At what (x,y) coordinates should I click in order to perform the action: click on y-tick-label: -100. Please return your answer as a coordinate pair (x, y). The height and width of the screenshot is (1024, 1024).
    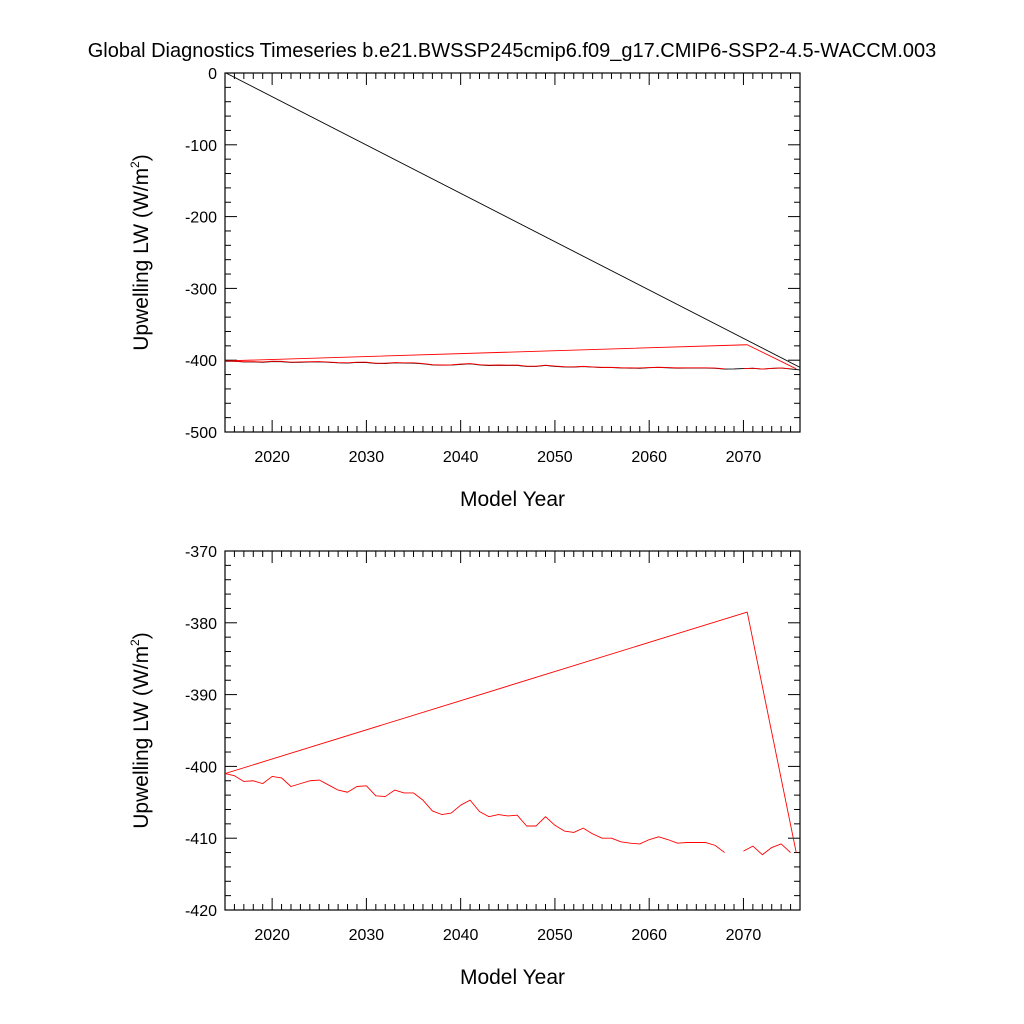
    Looking at the image, I should click on (201, 146).